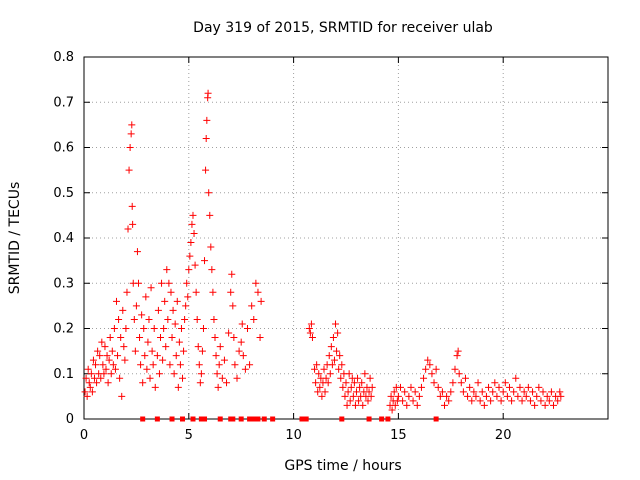 This screenshot has width=640, height=480. What do you see at coordinates (15, 238) in the screenshot?
I see `y-axis-label: SRMTID / TECUs` at bounding box center [15, 238].